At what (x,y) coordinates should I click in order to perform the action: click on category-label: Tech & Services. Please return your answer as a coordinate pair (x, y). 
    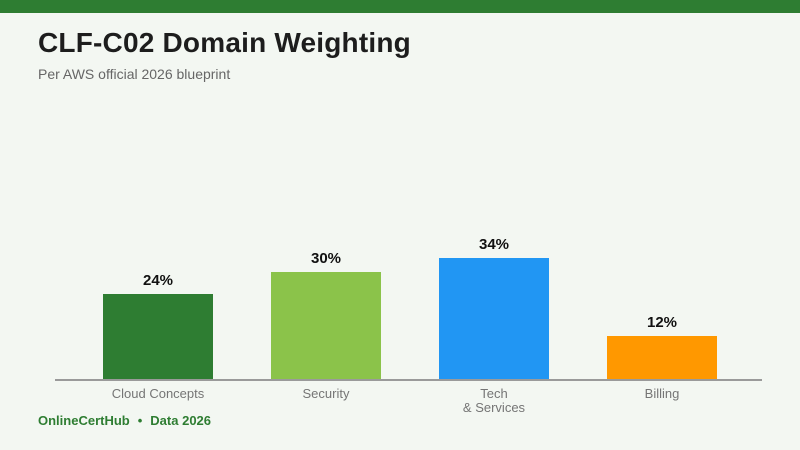
    Looking at the image, I should click on (494, 400).